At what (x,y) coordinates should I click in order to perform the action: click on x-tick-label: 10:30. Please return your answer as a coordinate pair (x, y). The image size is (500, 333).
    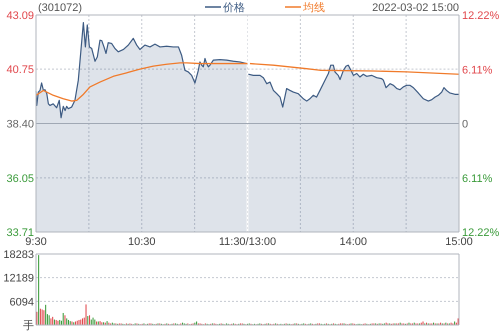
    Looking at the image, I should click on (142, 242).